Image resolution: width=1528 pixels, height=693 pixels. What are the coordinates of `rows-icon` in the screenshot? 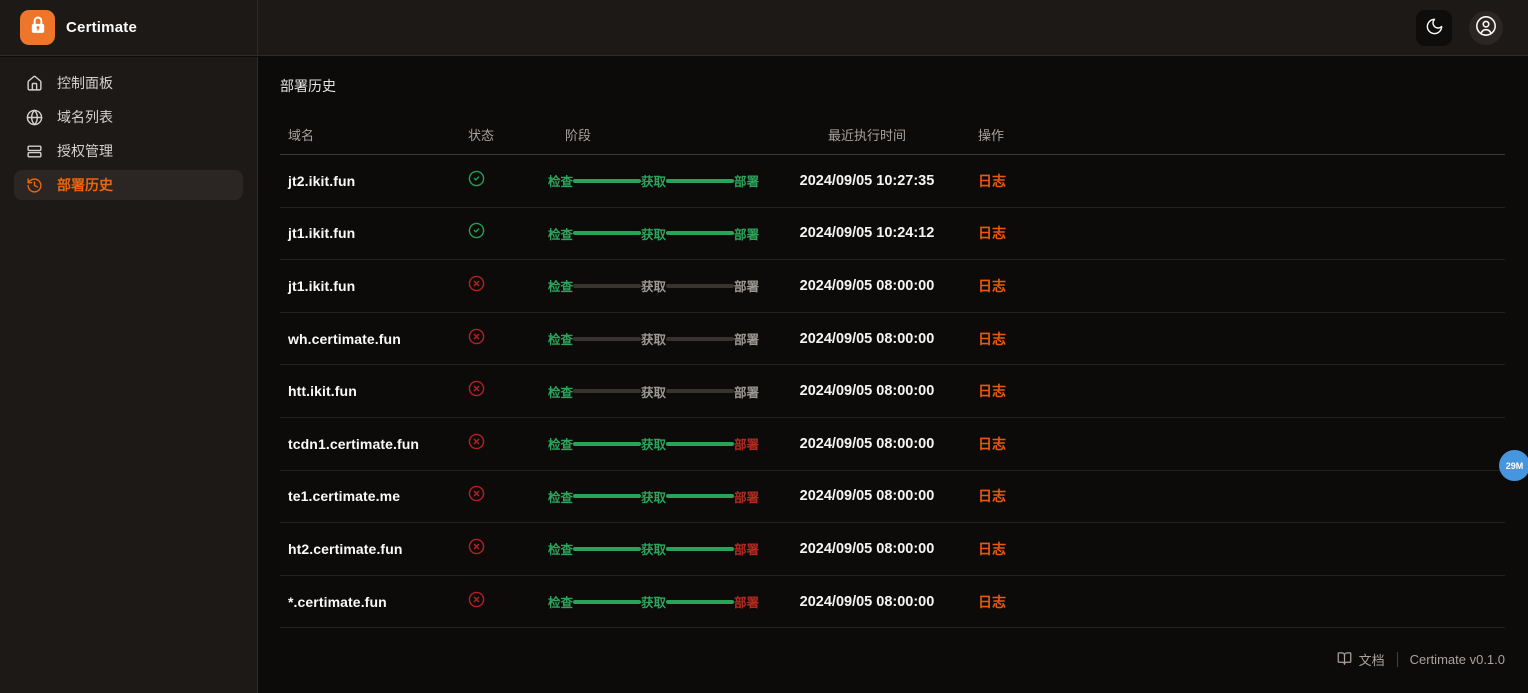 It's located at (34, 151).